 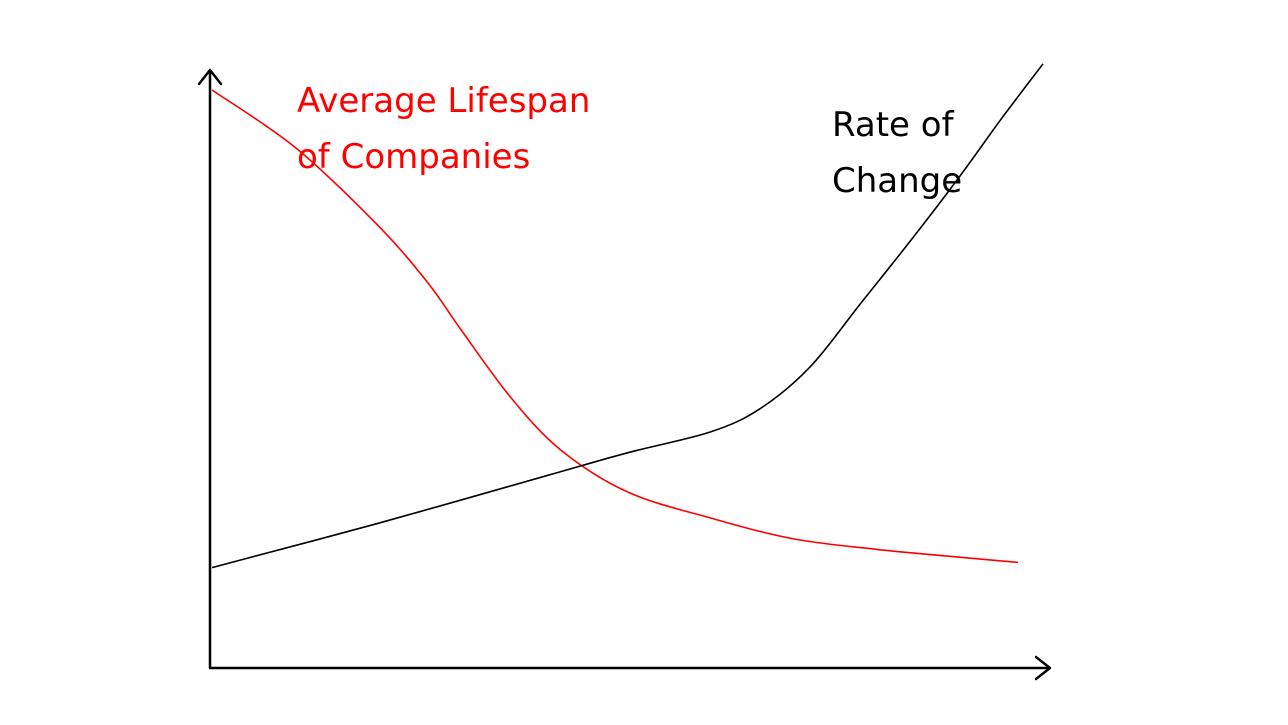 I want to click on series-label-rate-of-change-line-1: Rate of, so click(x=893, y=125).